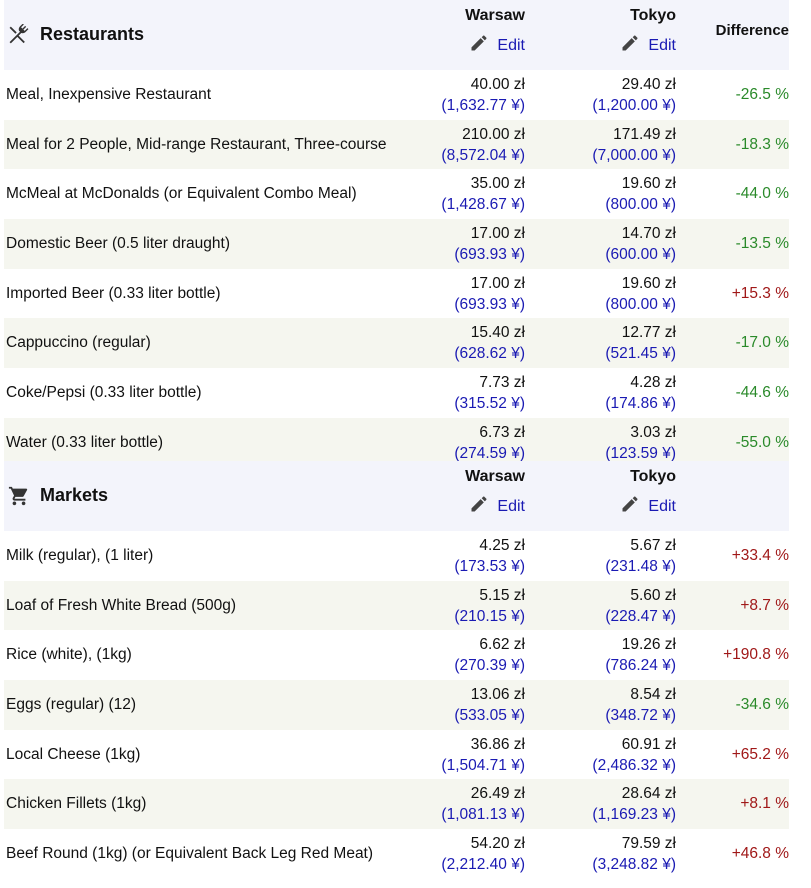 Image resolution: width=811 pixels, height=888 pixels. Describe the element at coordinates (85, 442) in the screenshot. I see `item-name: Water (0.33 liter bottle)` at that location.